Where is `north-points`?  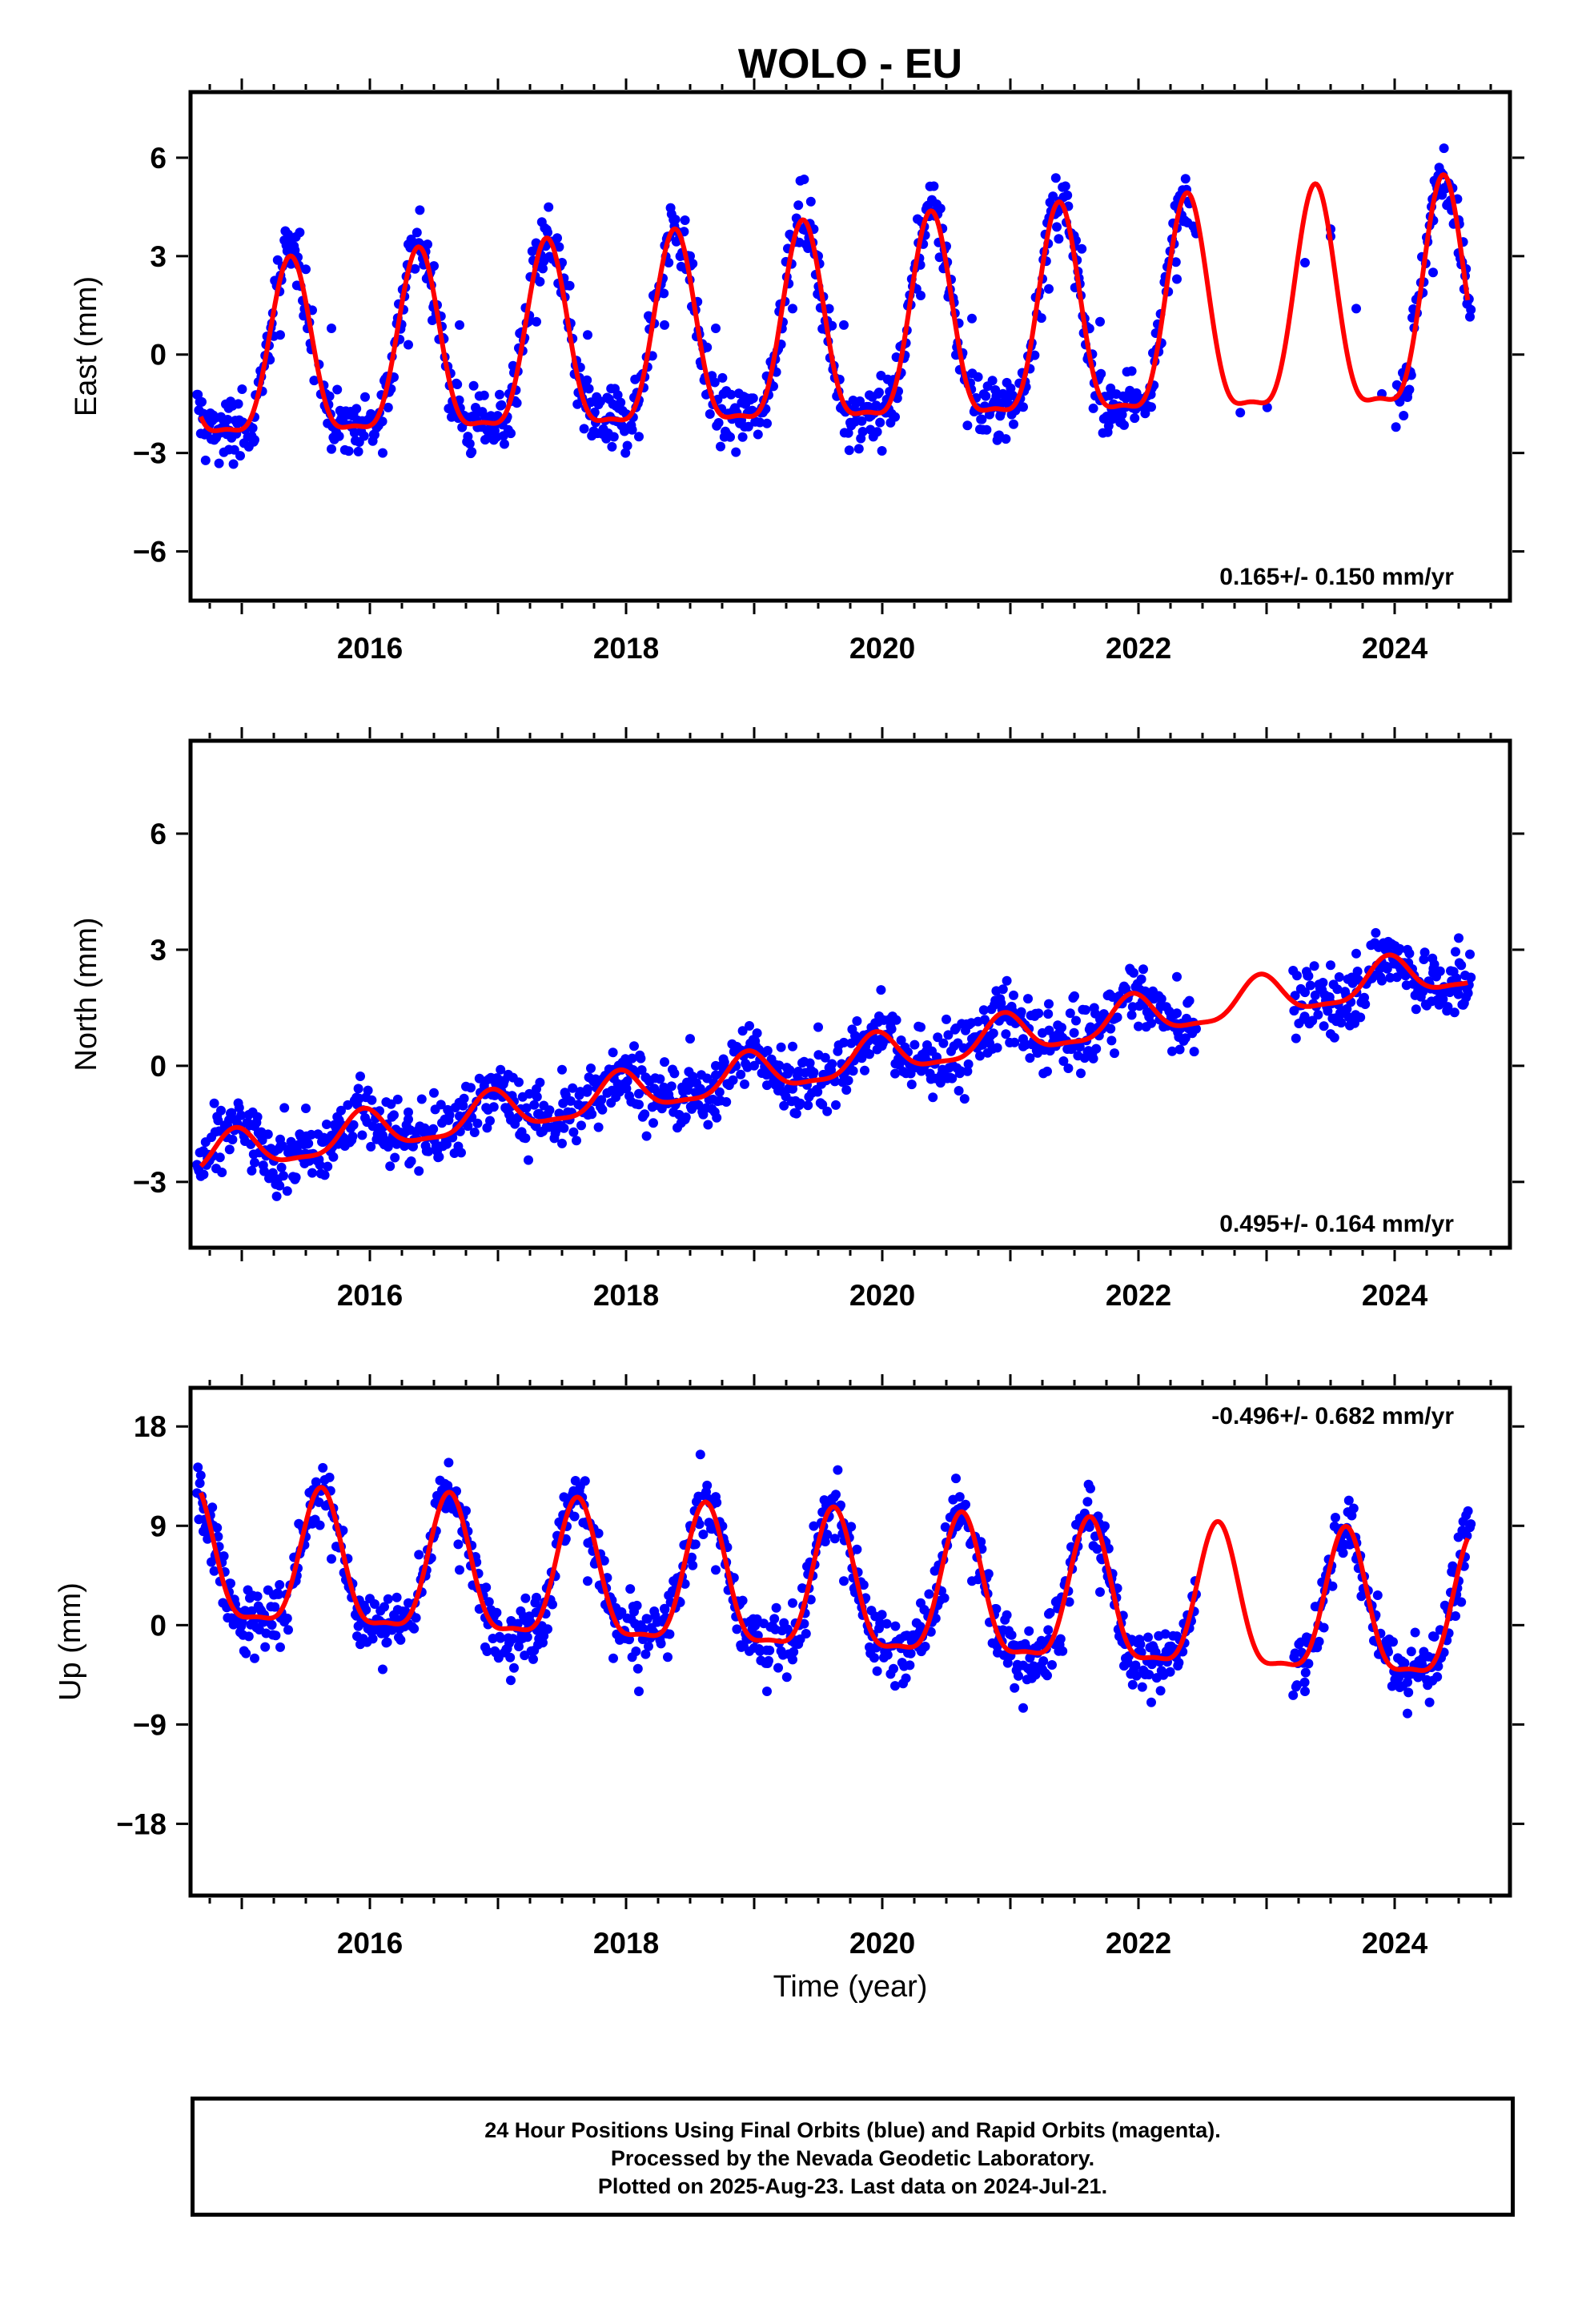 north-points is located at coordinates (834, 1064).